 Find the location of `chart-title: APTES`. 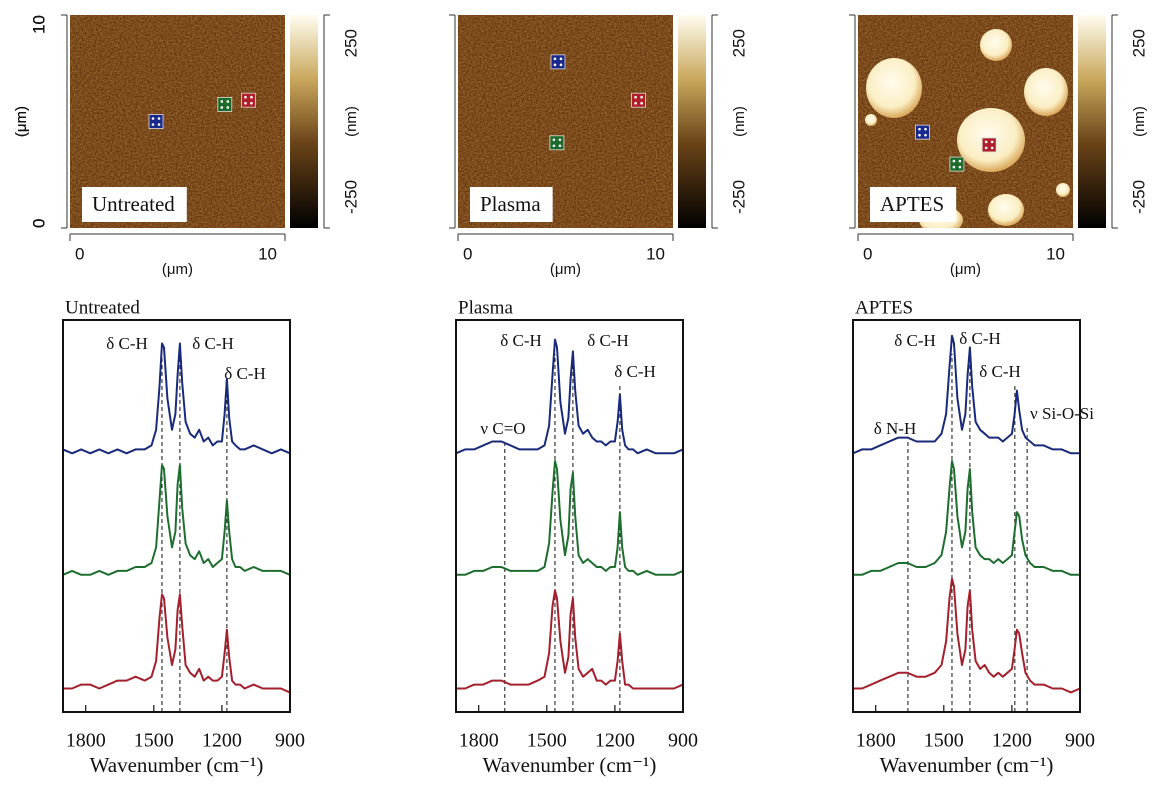

chart-title: APTES is located at coordinates (884, 307).